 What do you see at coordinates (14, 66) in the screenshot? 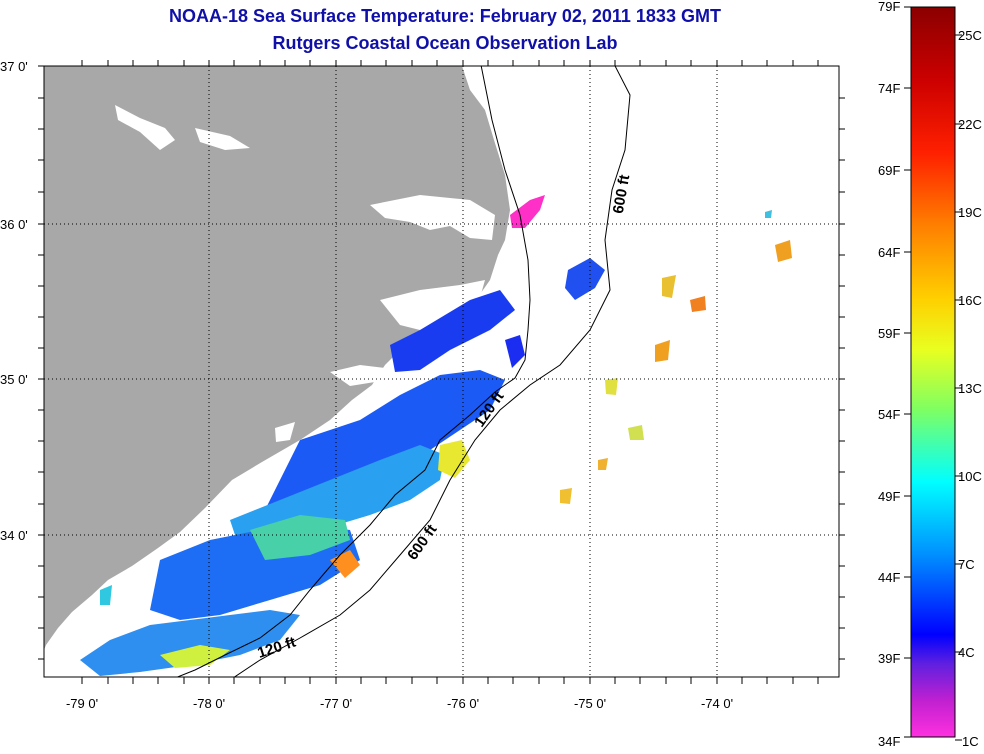
I see `lat-label: 37 0'` at bounding box center [14, 66].